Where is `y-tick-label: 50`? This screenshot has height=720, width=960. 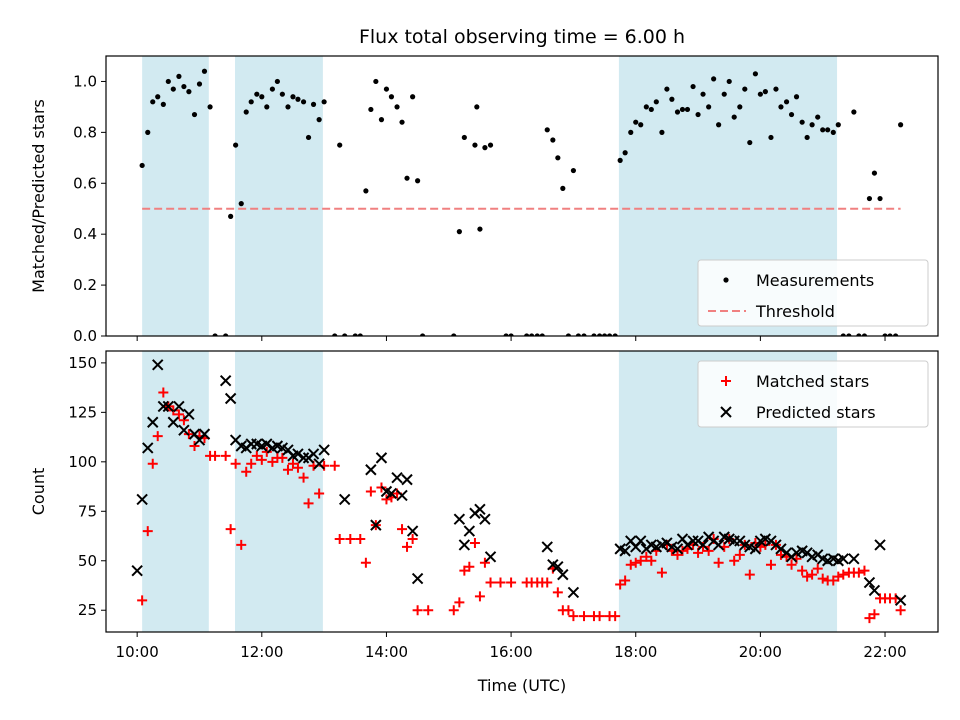
y-tick-label: 50 is located at coordinates (87, 561).